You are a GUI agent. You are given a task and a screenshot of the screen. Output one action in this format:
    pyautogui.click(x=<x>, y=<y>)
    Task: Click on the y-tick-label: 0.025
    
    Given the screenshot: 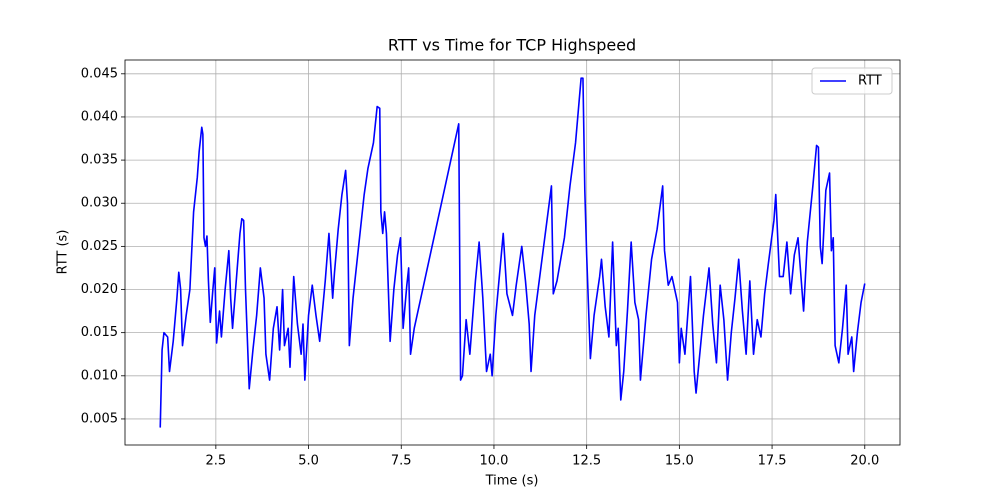 What is the action you would take?
    pyautogui.click(x=99, y=246)
    